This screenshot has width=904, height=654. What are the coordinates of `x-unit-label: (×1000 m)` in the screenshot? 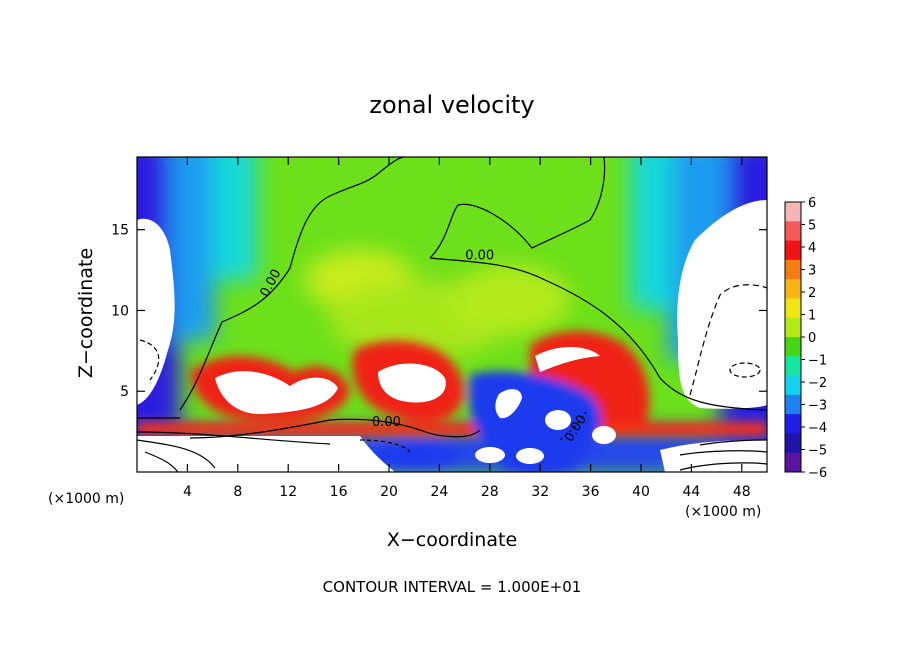 It's located at (723, 512).